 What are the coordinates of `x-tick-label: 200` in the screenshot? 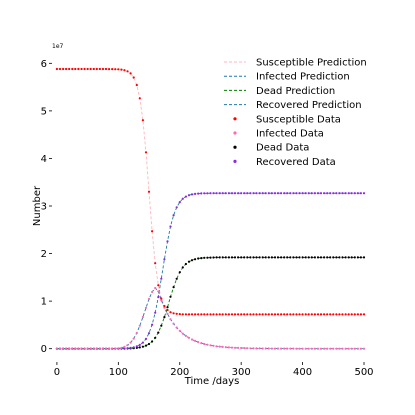 It's located at (179, 372).